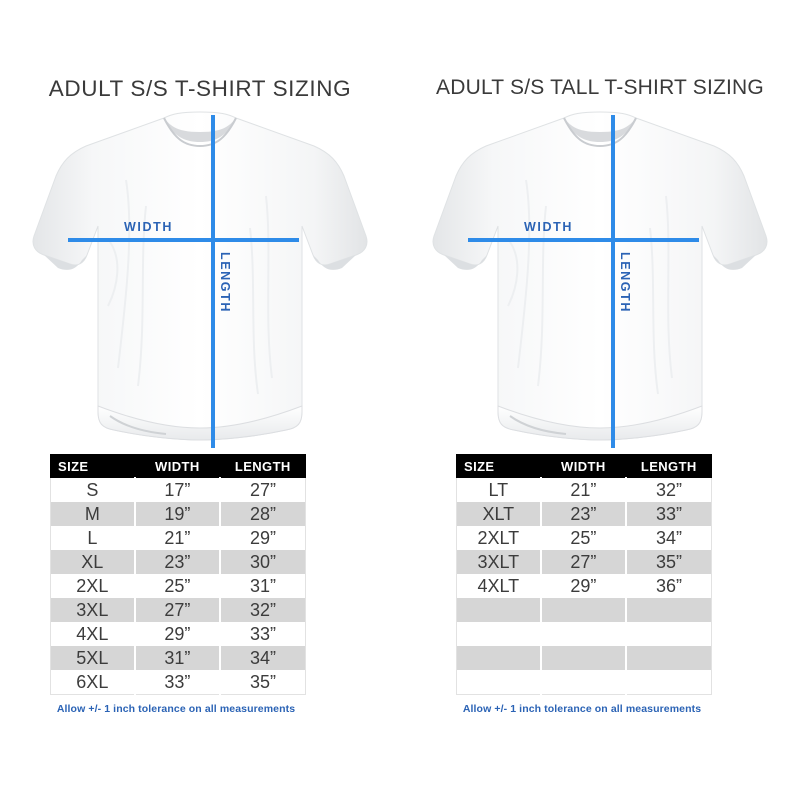  I want to click on table-row: L 21” 29”, so click(178, 538).